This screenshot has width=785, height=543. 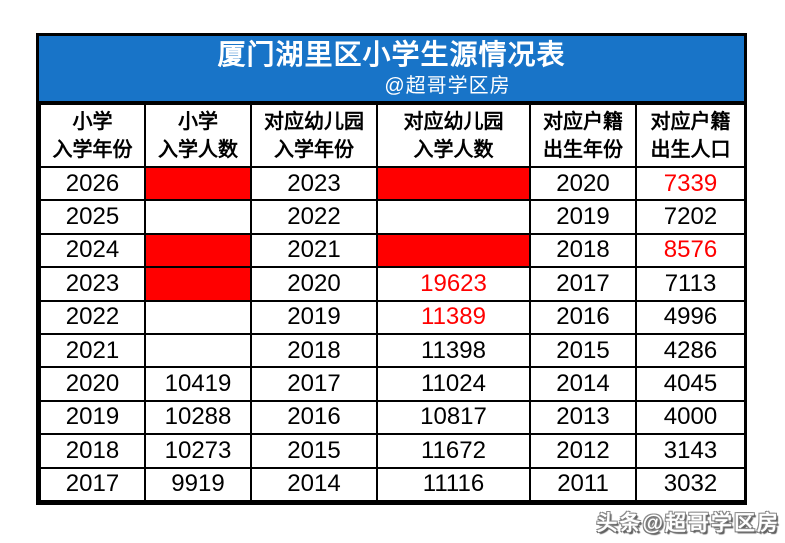 I want to click on table-row: 2019 10288 2016 10817 2013 4000, so click(x=392, y=417).